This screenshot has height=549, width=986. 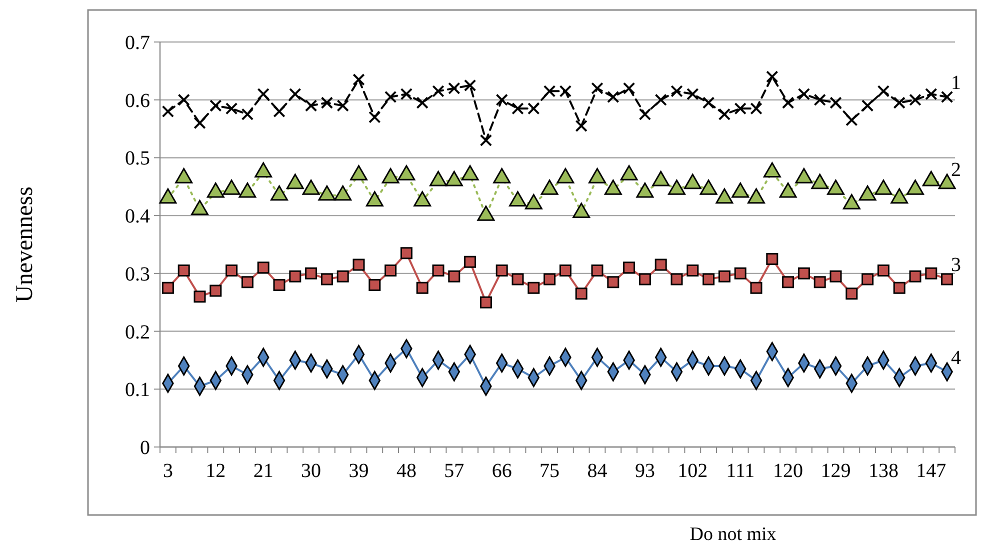 I want to click on y-tick-label: 0.4, so click(x=137, y=217).